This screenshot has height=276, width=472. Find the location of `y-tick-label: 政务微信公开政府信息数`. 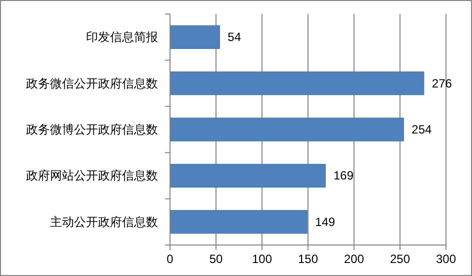

y-tick-label: 政务微信公开政府信息数 is located at coordinates (92, 83).